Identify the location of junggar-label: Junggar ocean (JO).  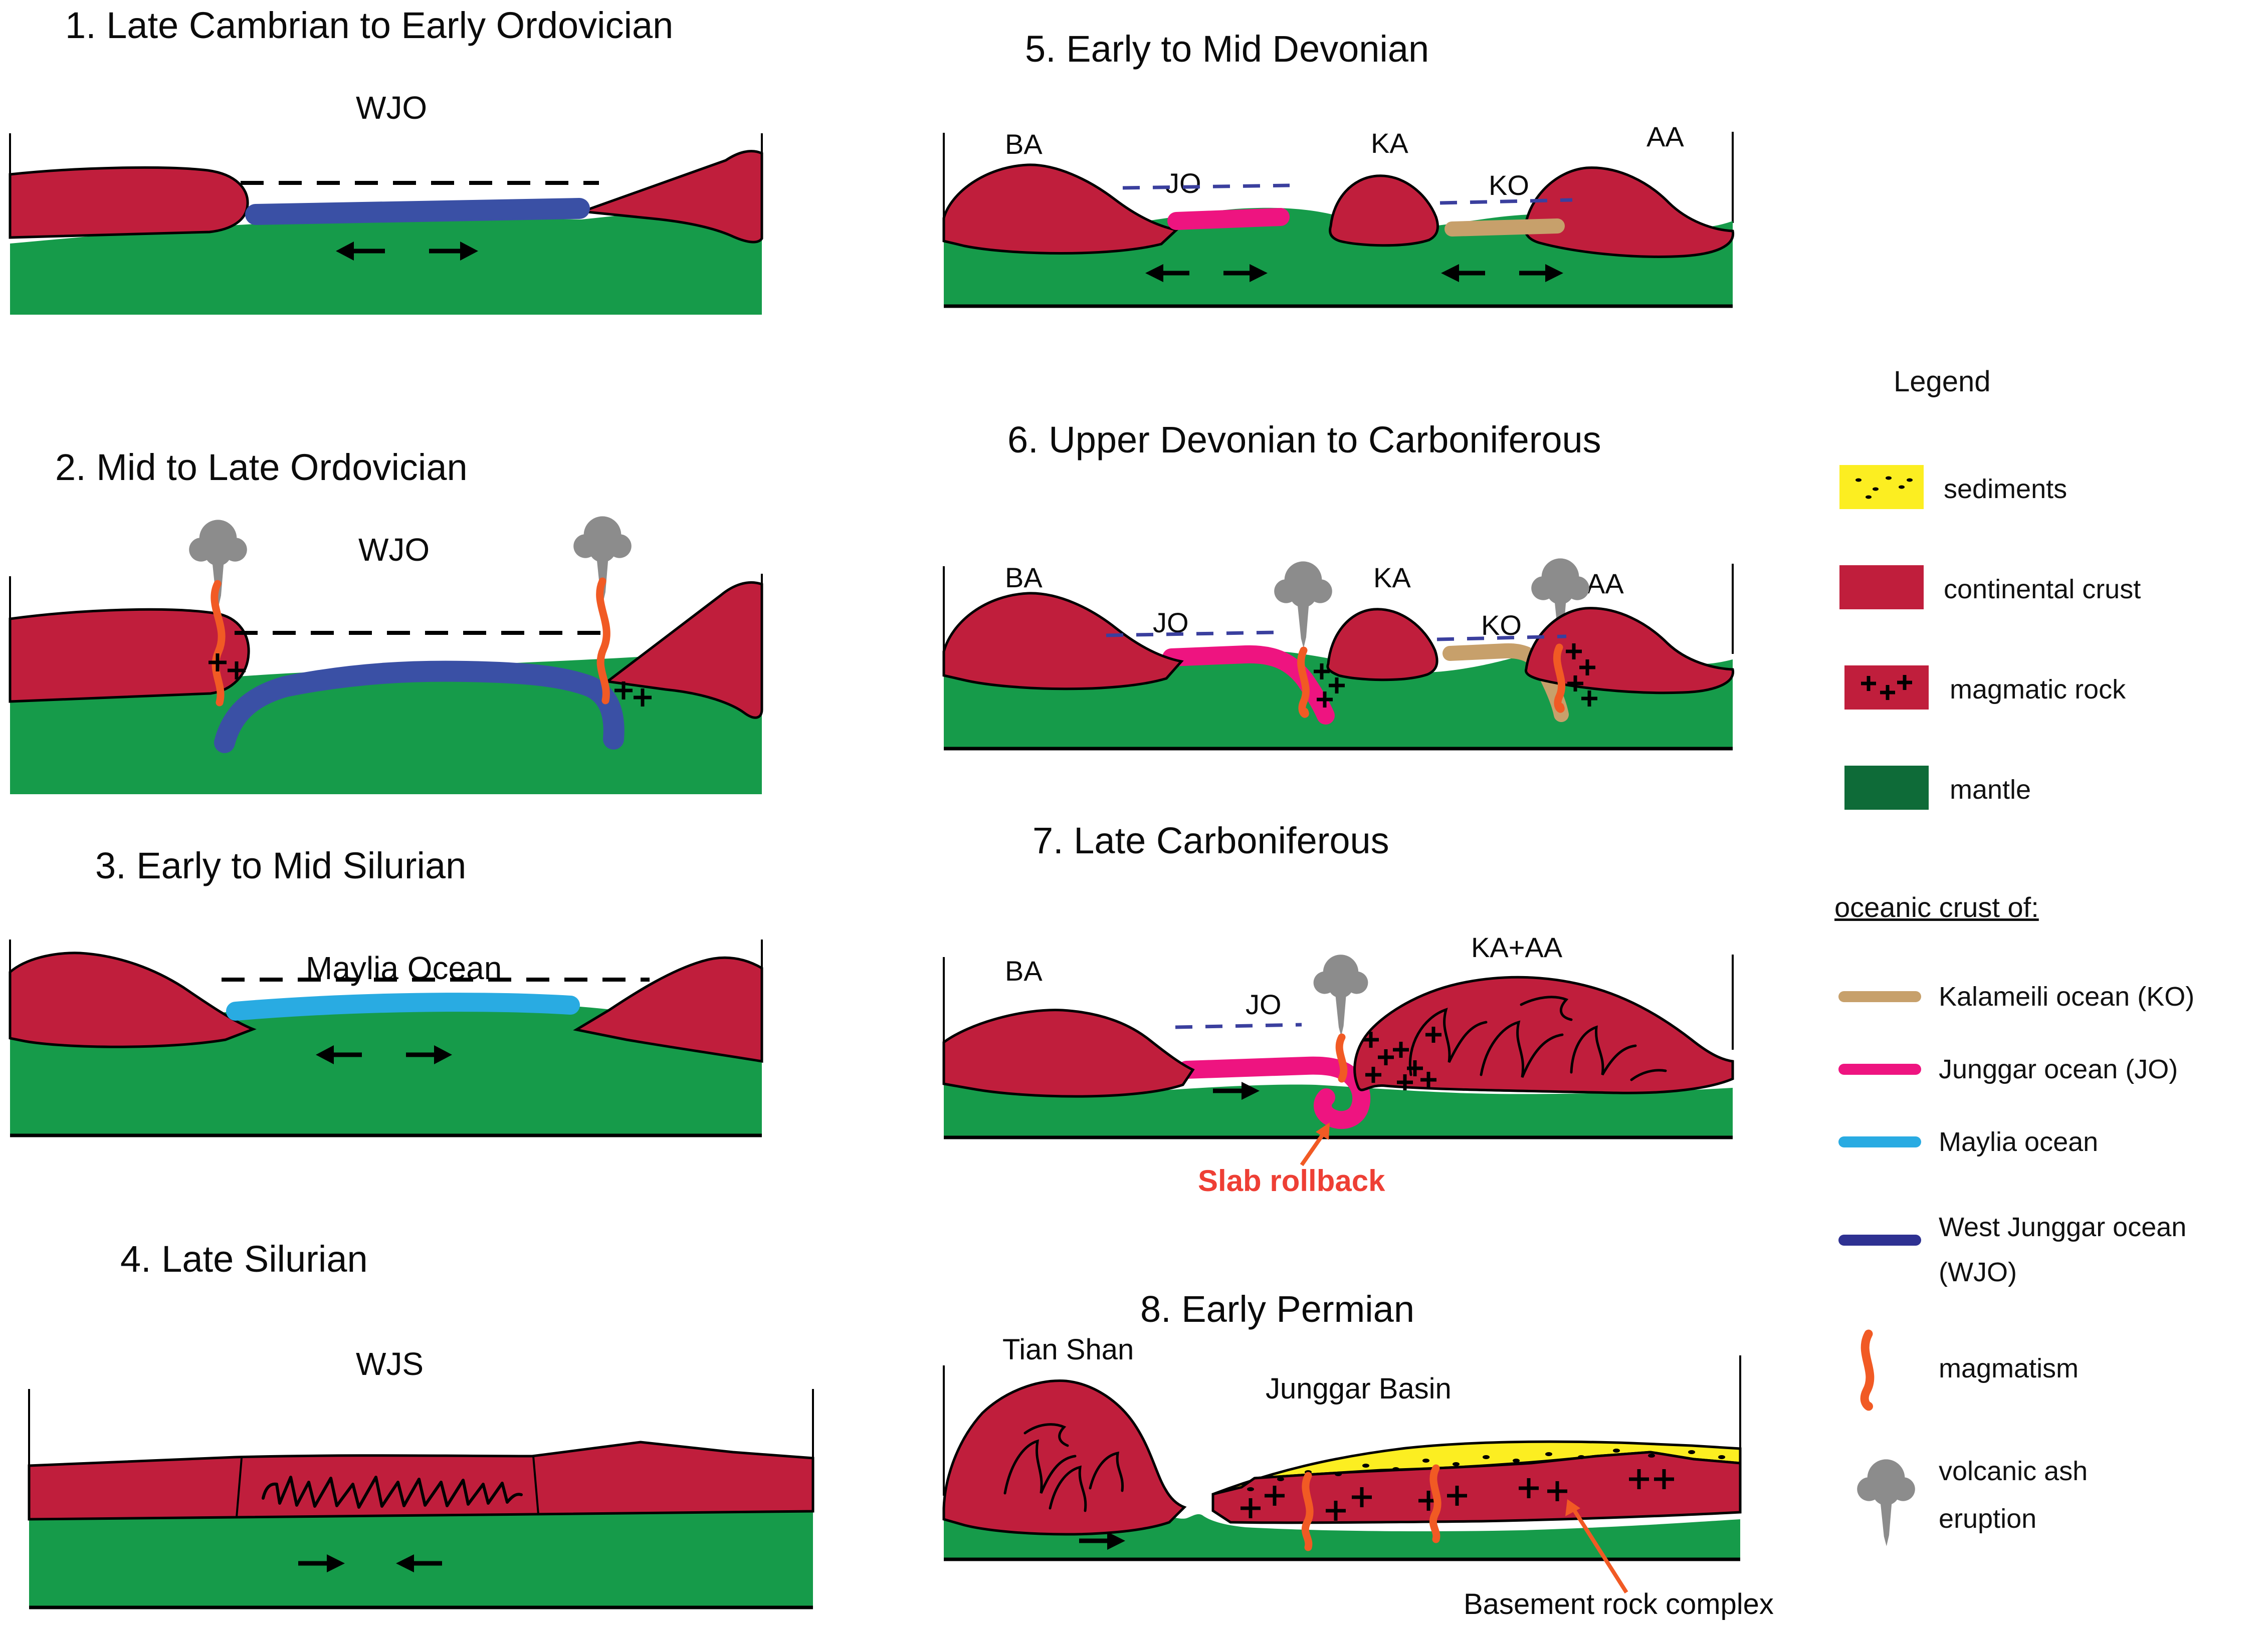
(2059, 1069).